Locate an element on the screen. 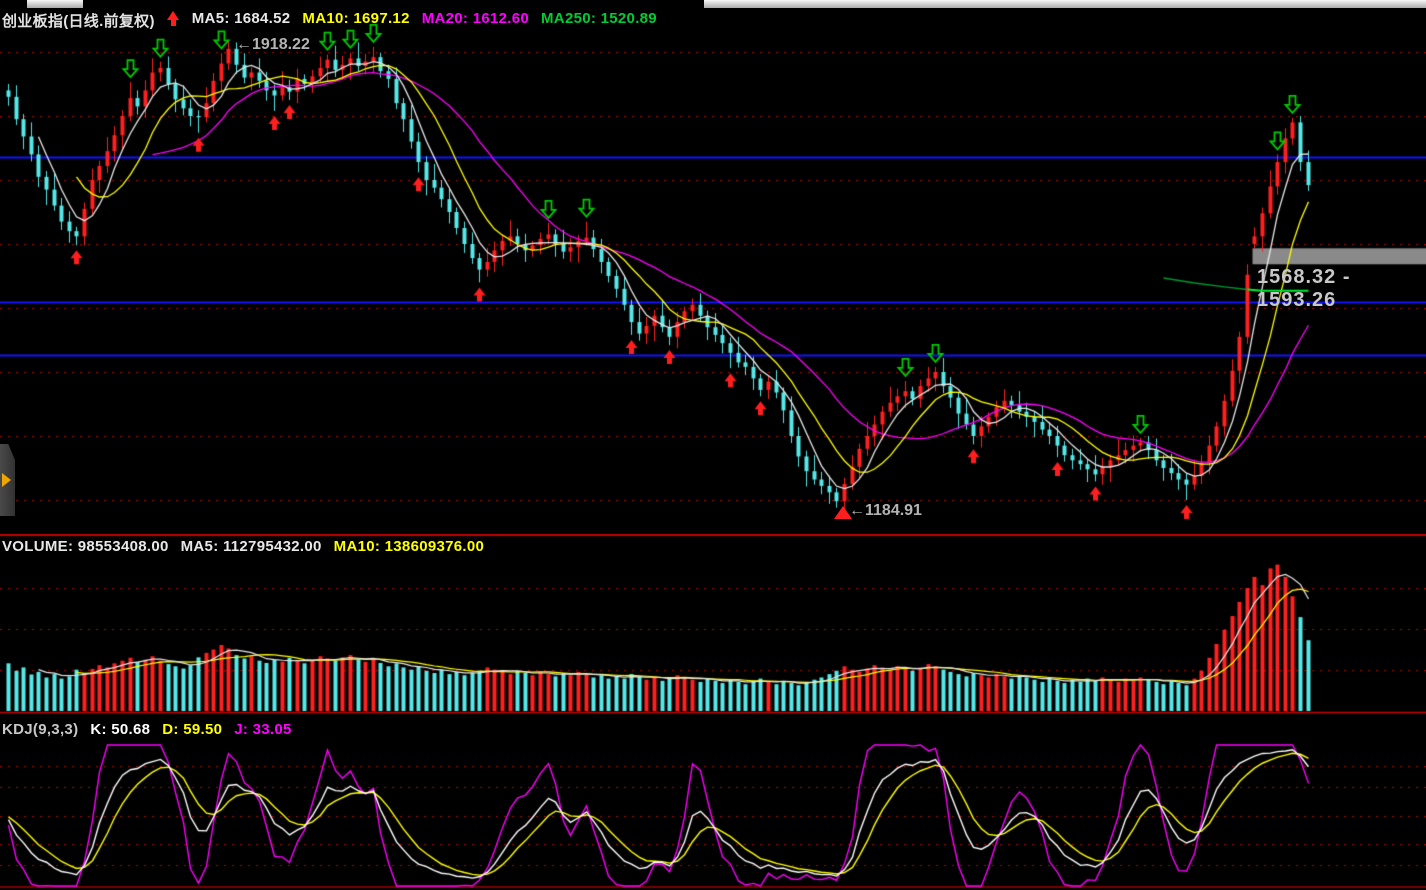 This screenshot has width=1426, height=890. ma5-value: MA5: 1684.52 is located at coordinates (241, 18).